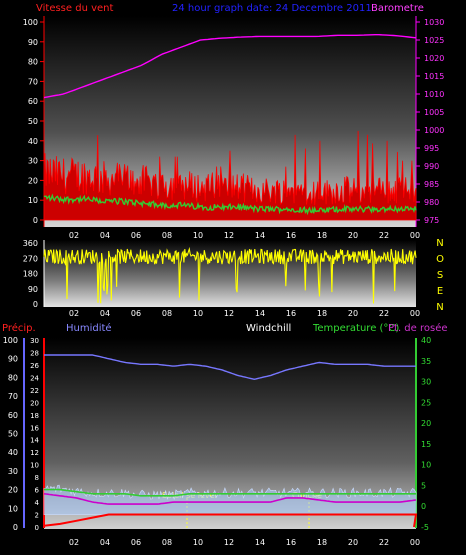  I want to click on precip-tick-label: 4, so click(37, 503).